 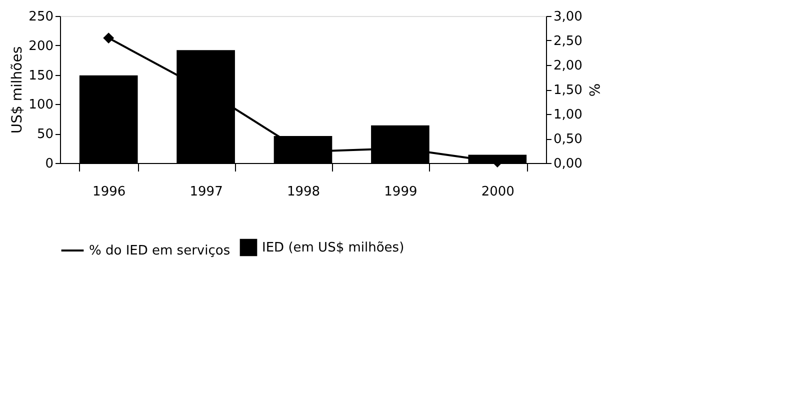 What do you see at coordinates (18, 90) in the screenshot?
I see `y-axis-title: US$ milhões` at bounding box center [18, 90].